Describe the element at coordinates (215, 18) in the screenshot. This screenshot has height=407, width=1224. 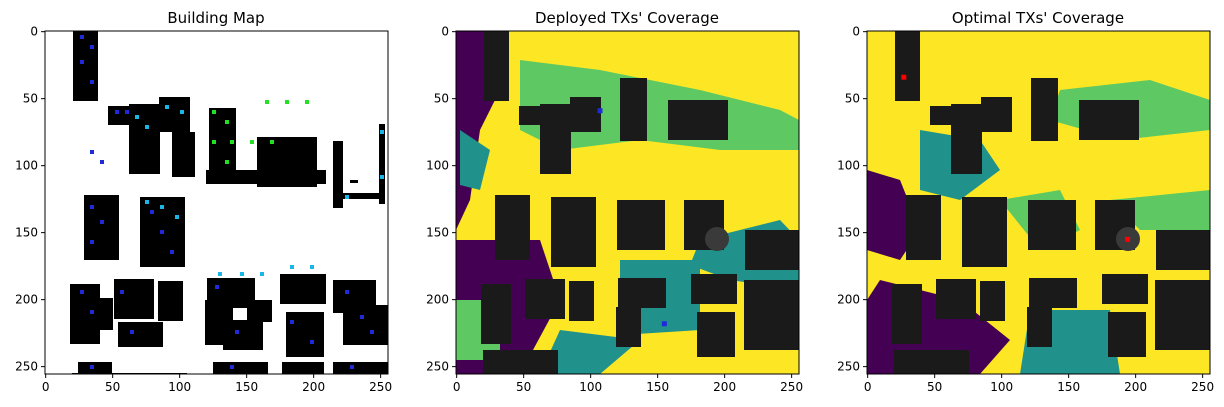
I see `panel-title-building-map: Building Map` at that location.